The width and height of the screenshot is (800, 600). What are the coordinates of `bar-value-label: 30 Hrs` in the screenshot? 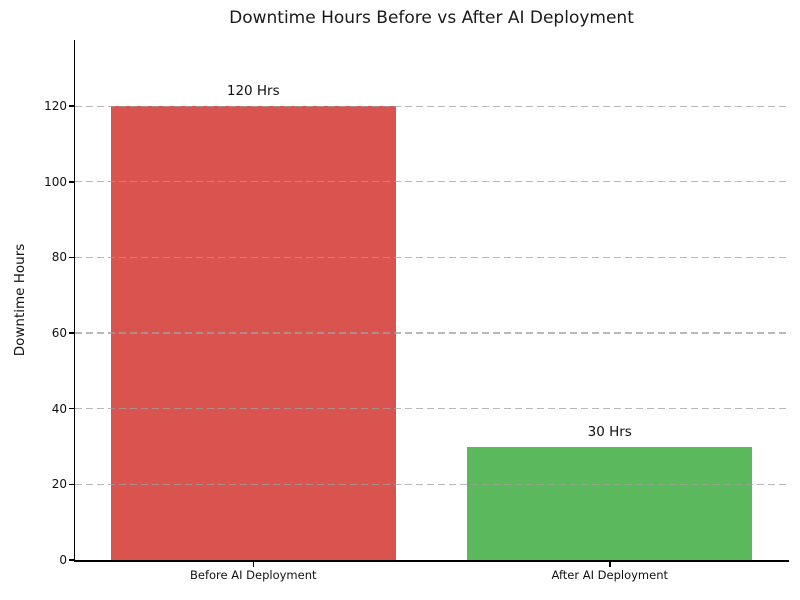 It's located at (609, 431).